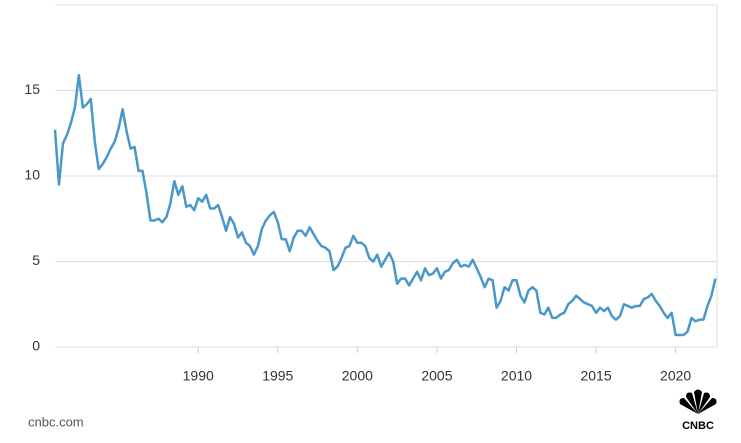 This screenshot has width=741, height=443. I want to click on x-tick-label: 2020, so click(675, 376).